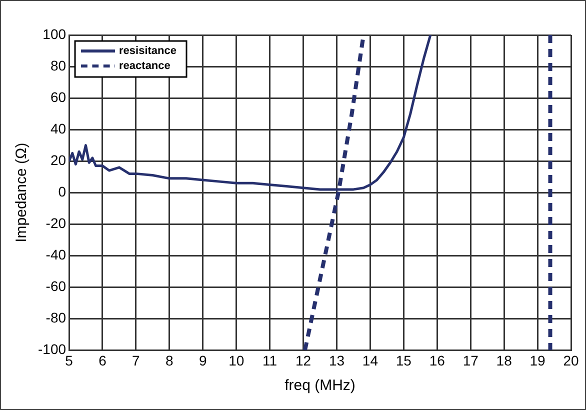  I want to click on y-tick-label: -100, so click(52, 349).